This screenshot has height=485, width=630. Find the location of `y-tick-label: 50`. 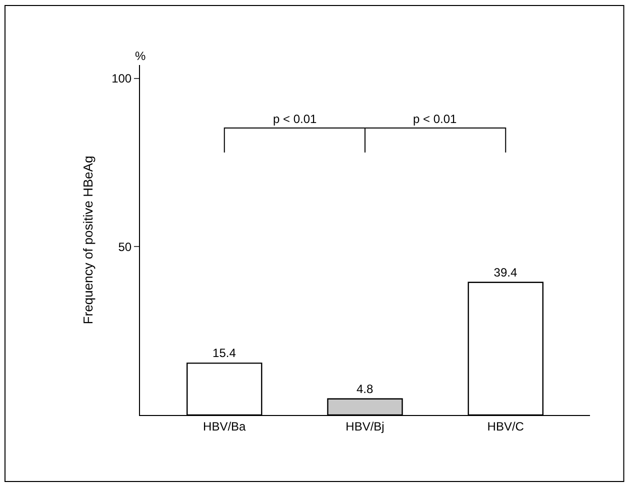

y-tick-label: 50 is located at coordinates (125, 247).